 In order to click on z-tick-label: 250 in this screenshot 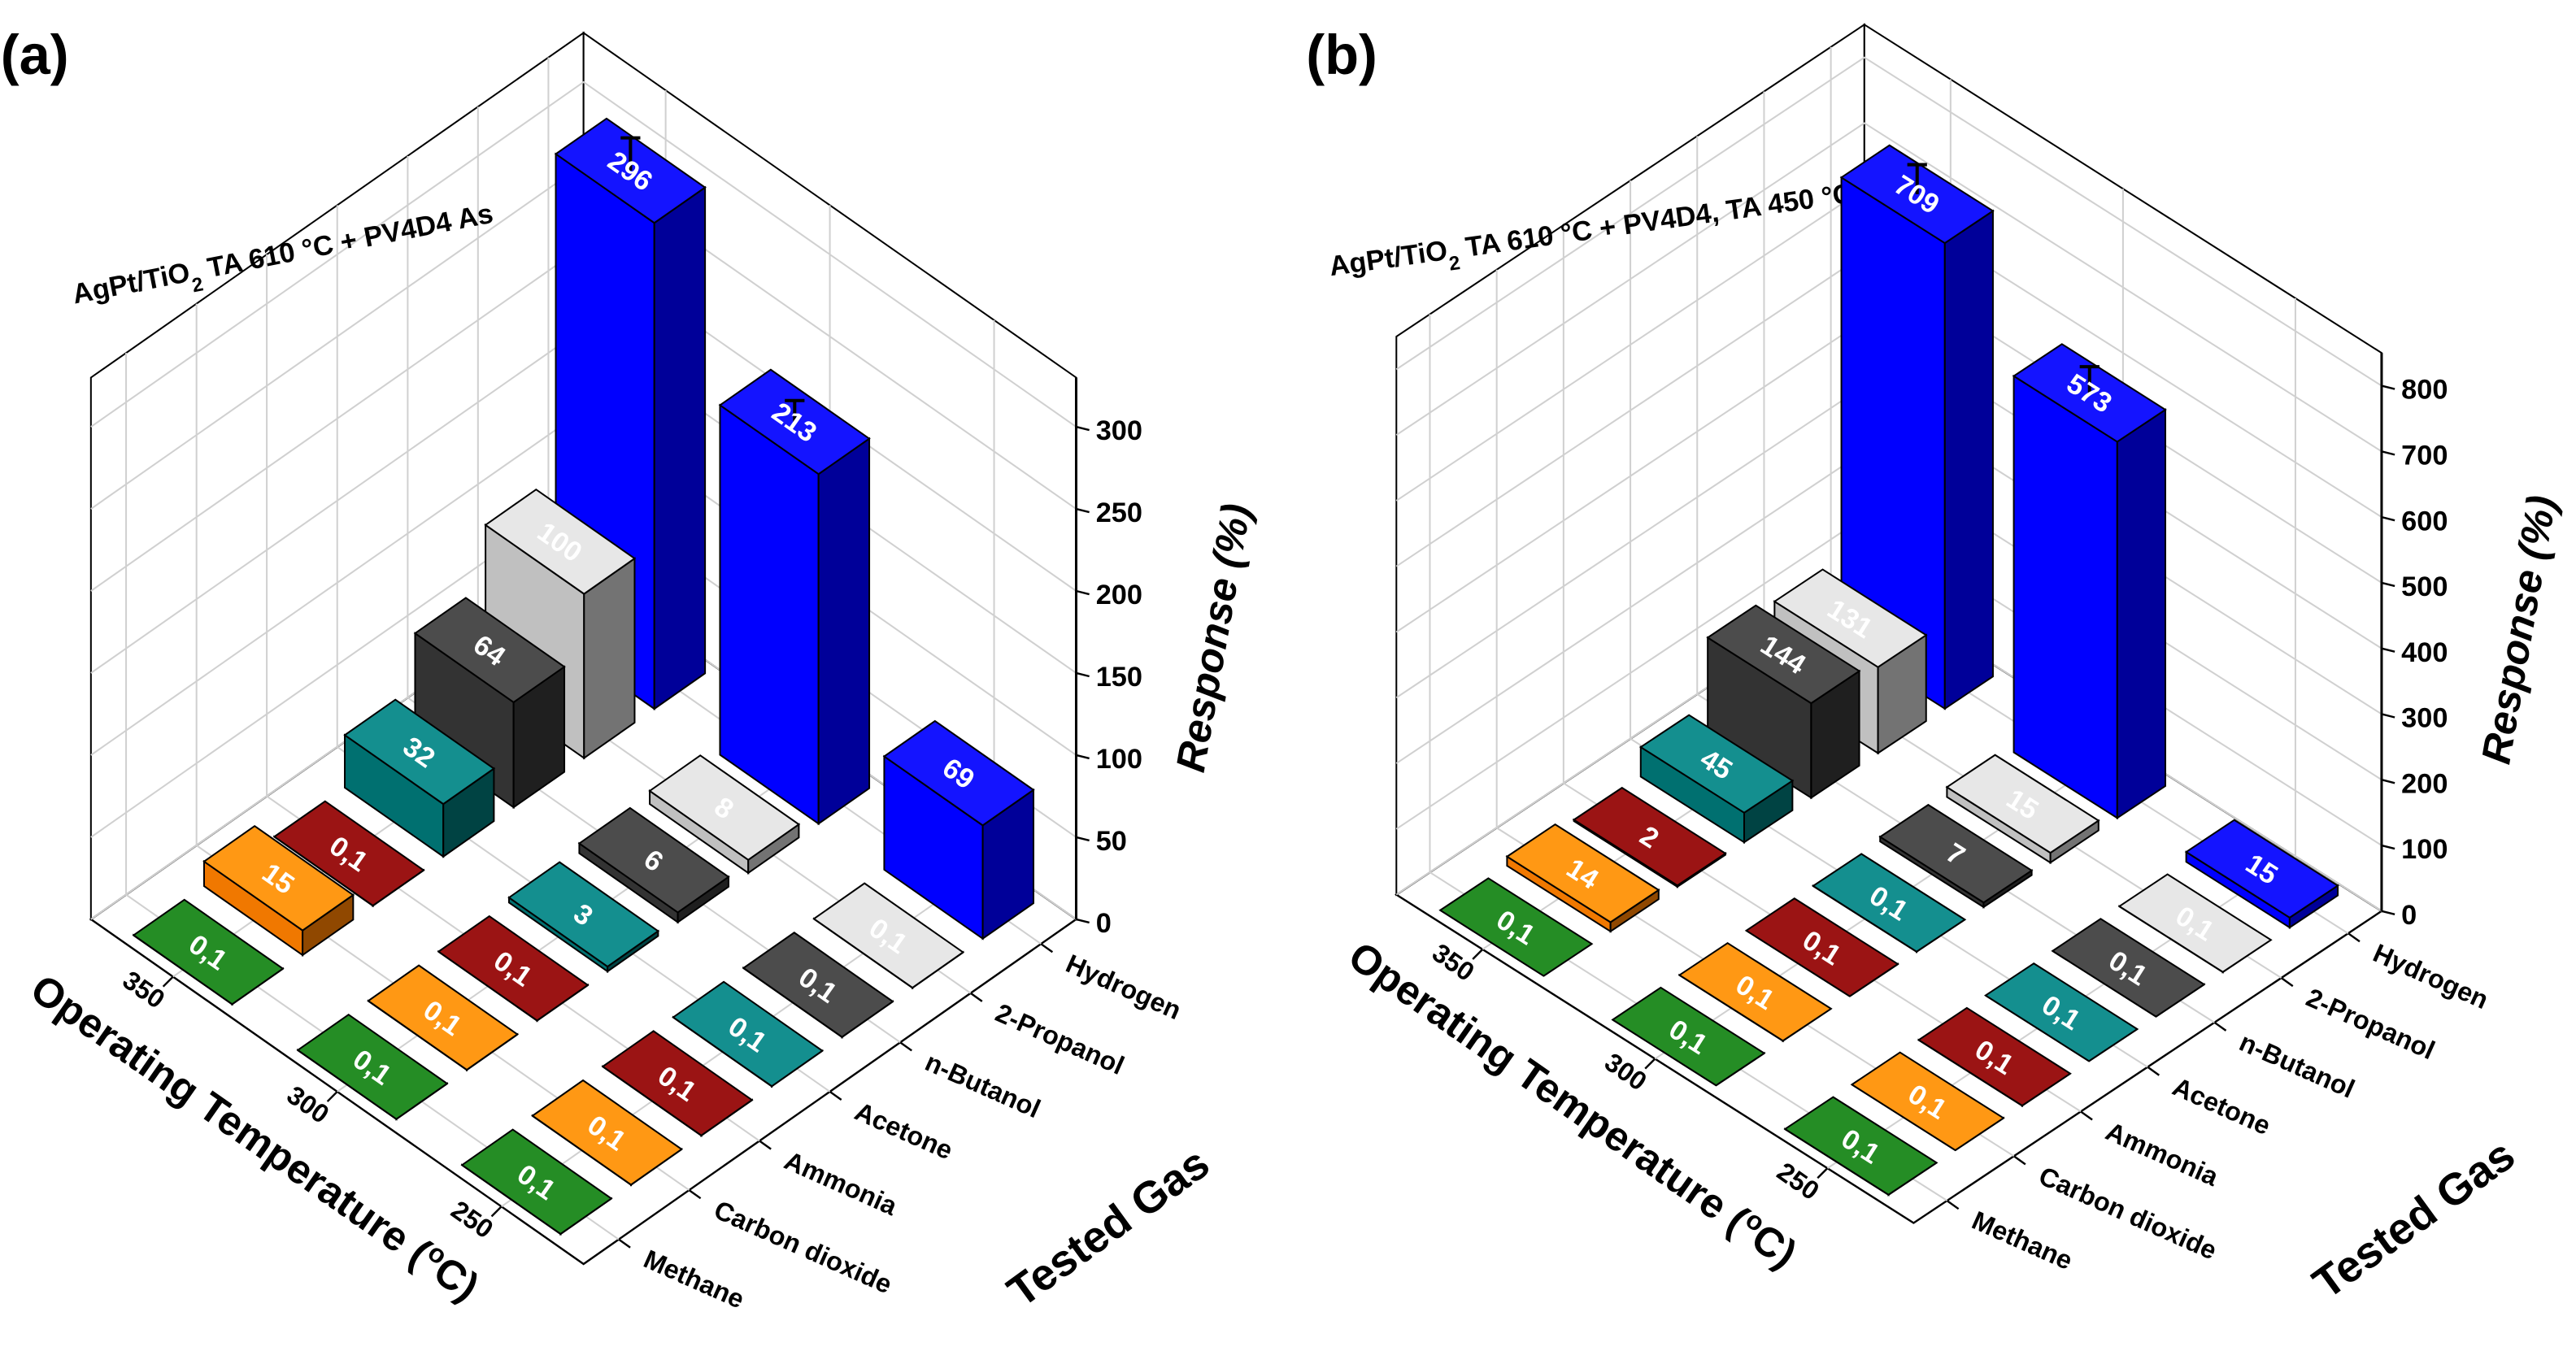, I will do `click(1119, 512)`.